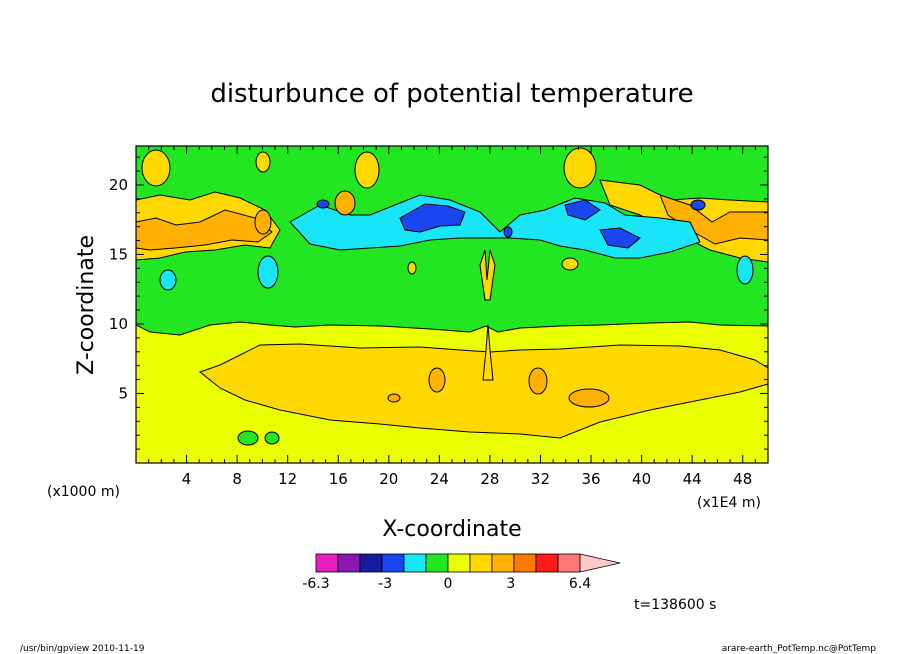  I want to click on colorbar-label: 3, so click(510, 584).